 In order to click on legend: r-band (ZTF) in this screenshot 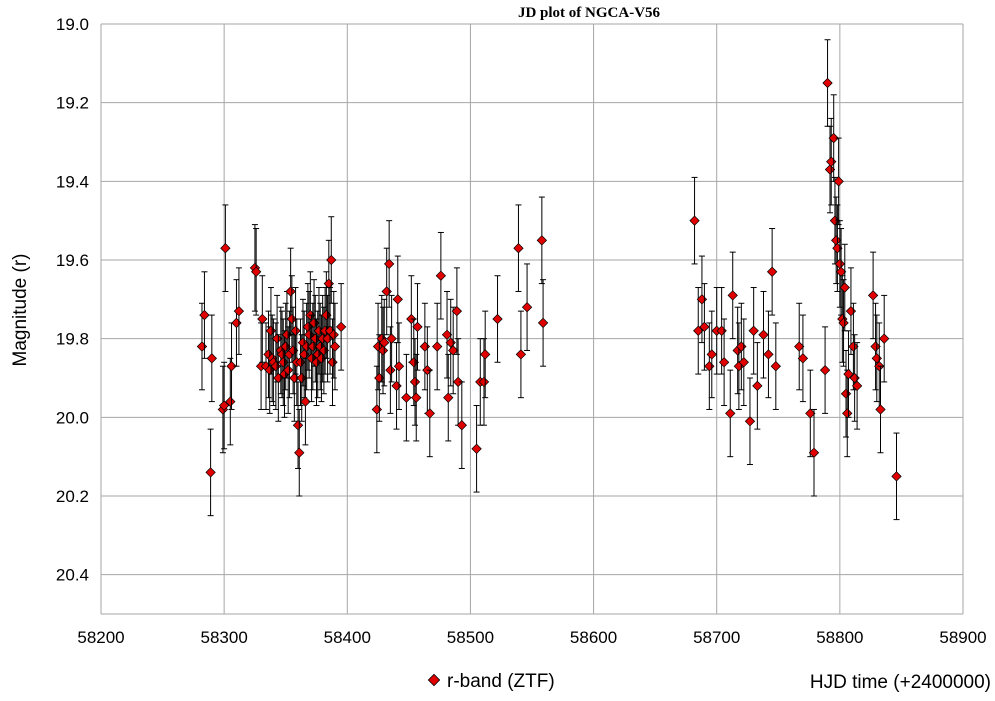, I will do `click(491, 681)`.